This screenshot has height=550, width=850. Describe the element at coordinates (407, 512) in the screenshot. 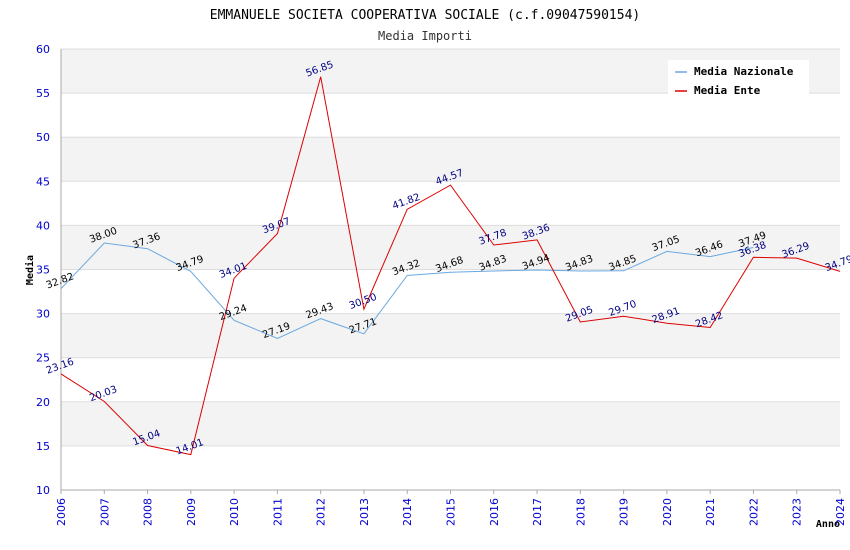

I see `x-tick-label: 2014` at that location.